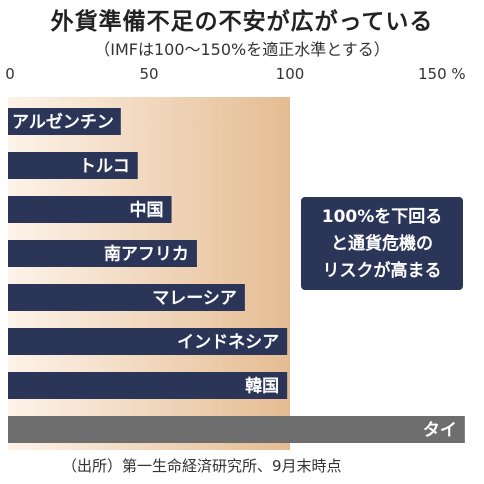 Image resolution: width=484 pixels, height=484 pixels. I want to click on source-note: （出所）第一生命経済研究所、9月末時点, so click(202, 466).